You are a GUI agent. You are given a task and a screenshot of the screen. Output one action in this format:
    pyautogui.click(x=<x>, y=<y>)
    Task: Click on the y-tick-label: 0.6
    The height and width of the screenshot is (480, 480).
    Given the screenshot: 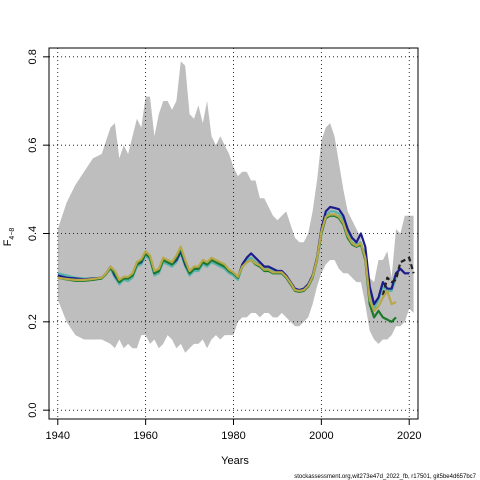 What is the action you would take?
    pyautogui.click(x=33, y=145)
    